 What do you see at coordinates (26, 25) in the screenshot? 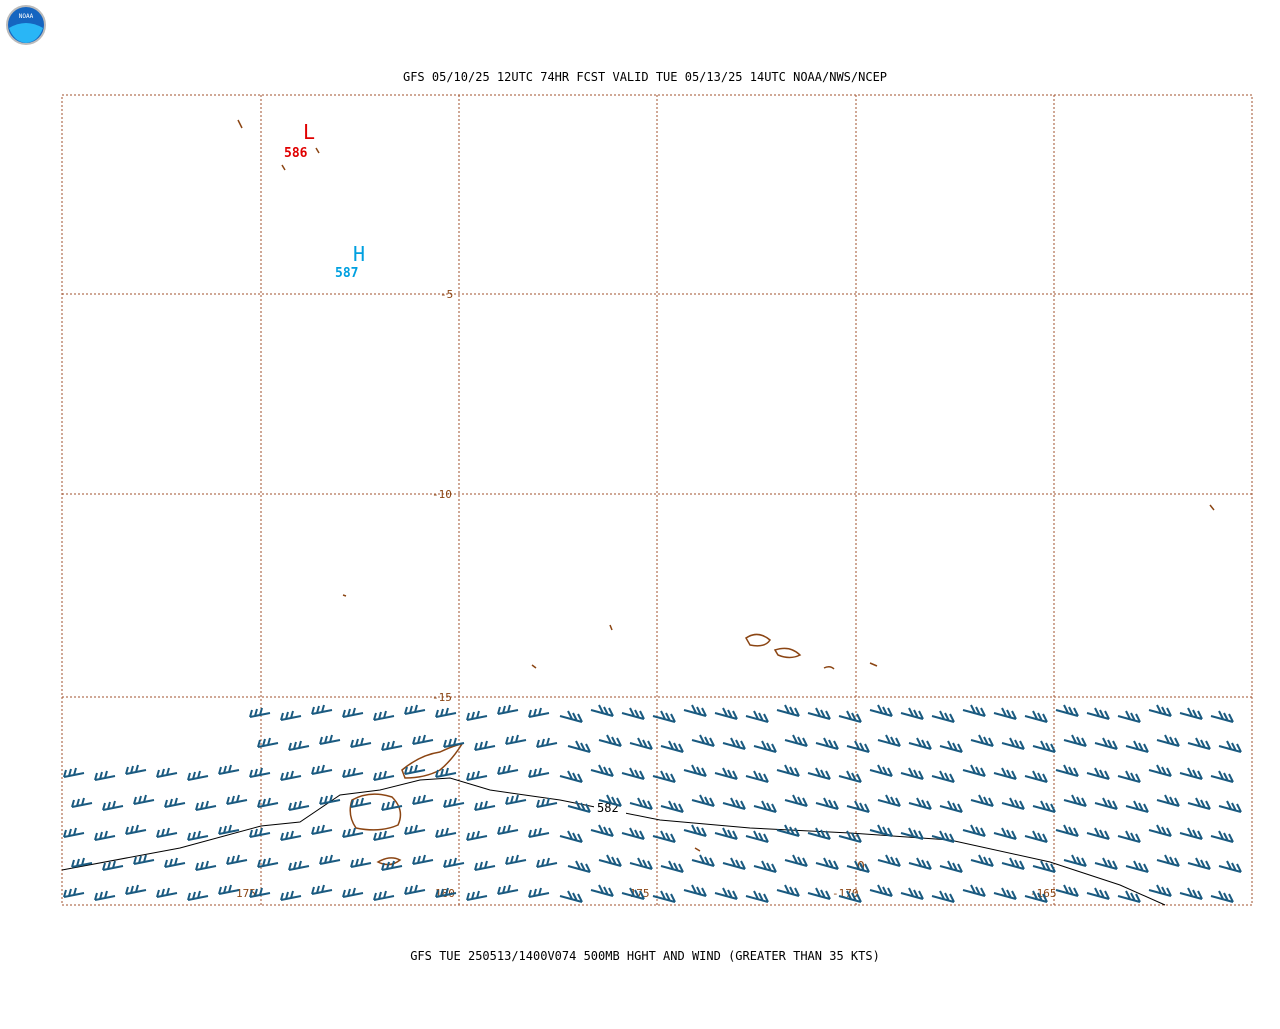
I see `logo: NOAA` at bounding box center [26, 25].